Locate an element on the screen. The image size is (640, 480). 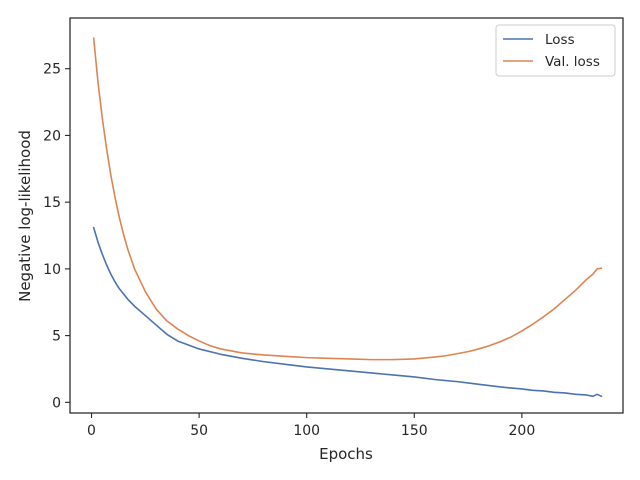
legend-frame is located at coordinates (555, 50).